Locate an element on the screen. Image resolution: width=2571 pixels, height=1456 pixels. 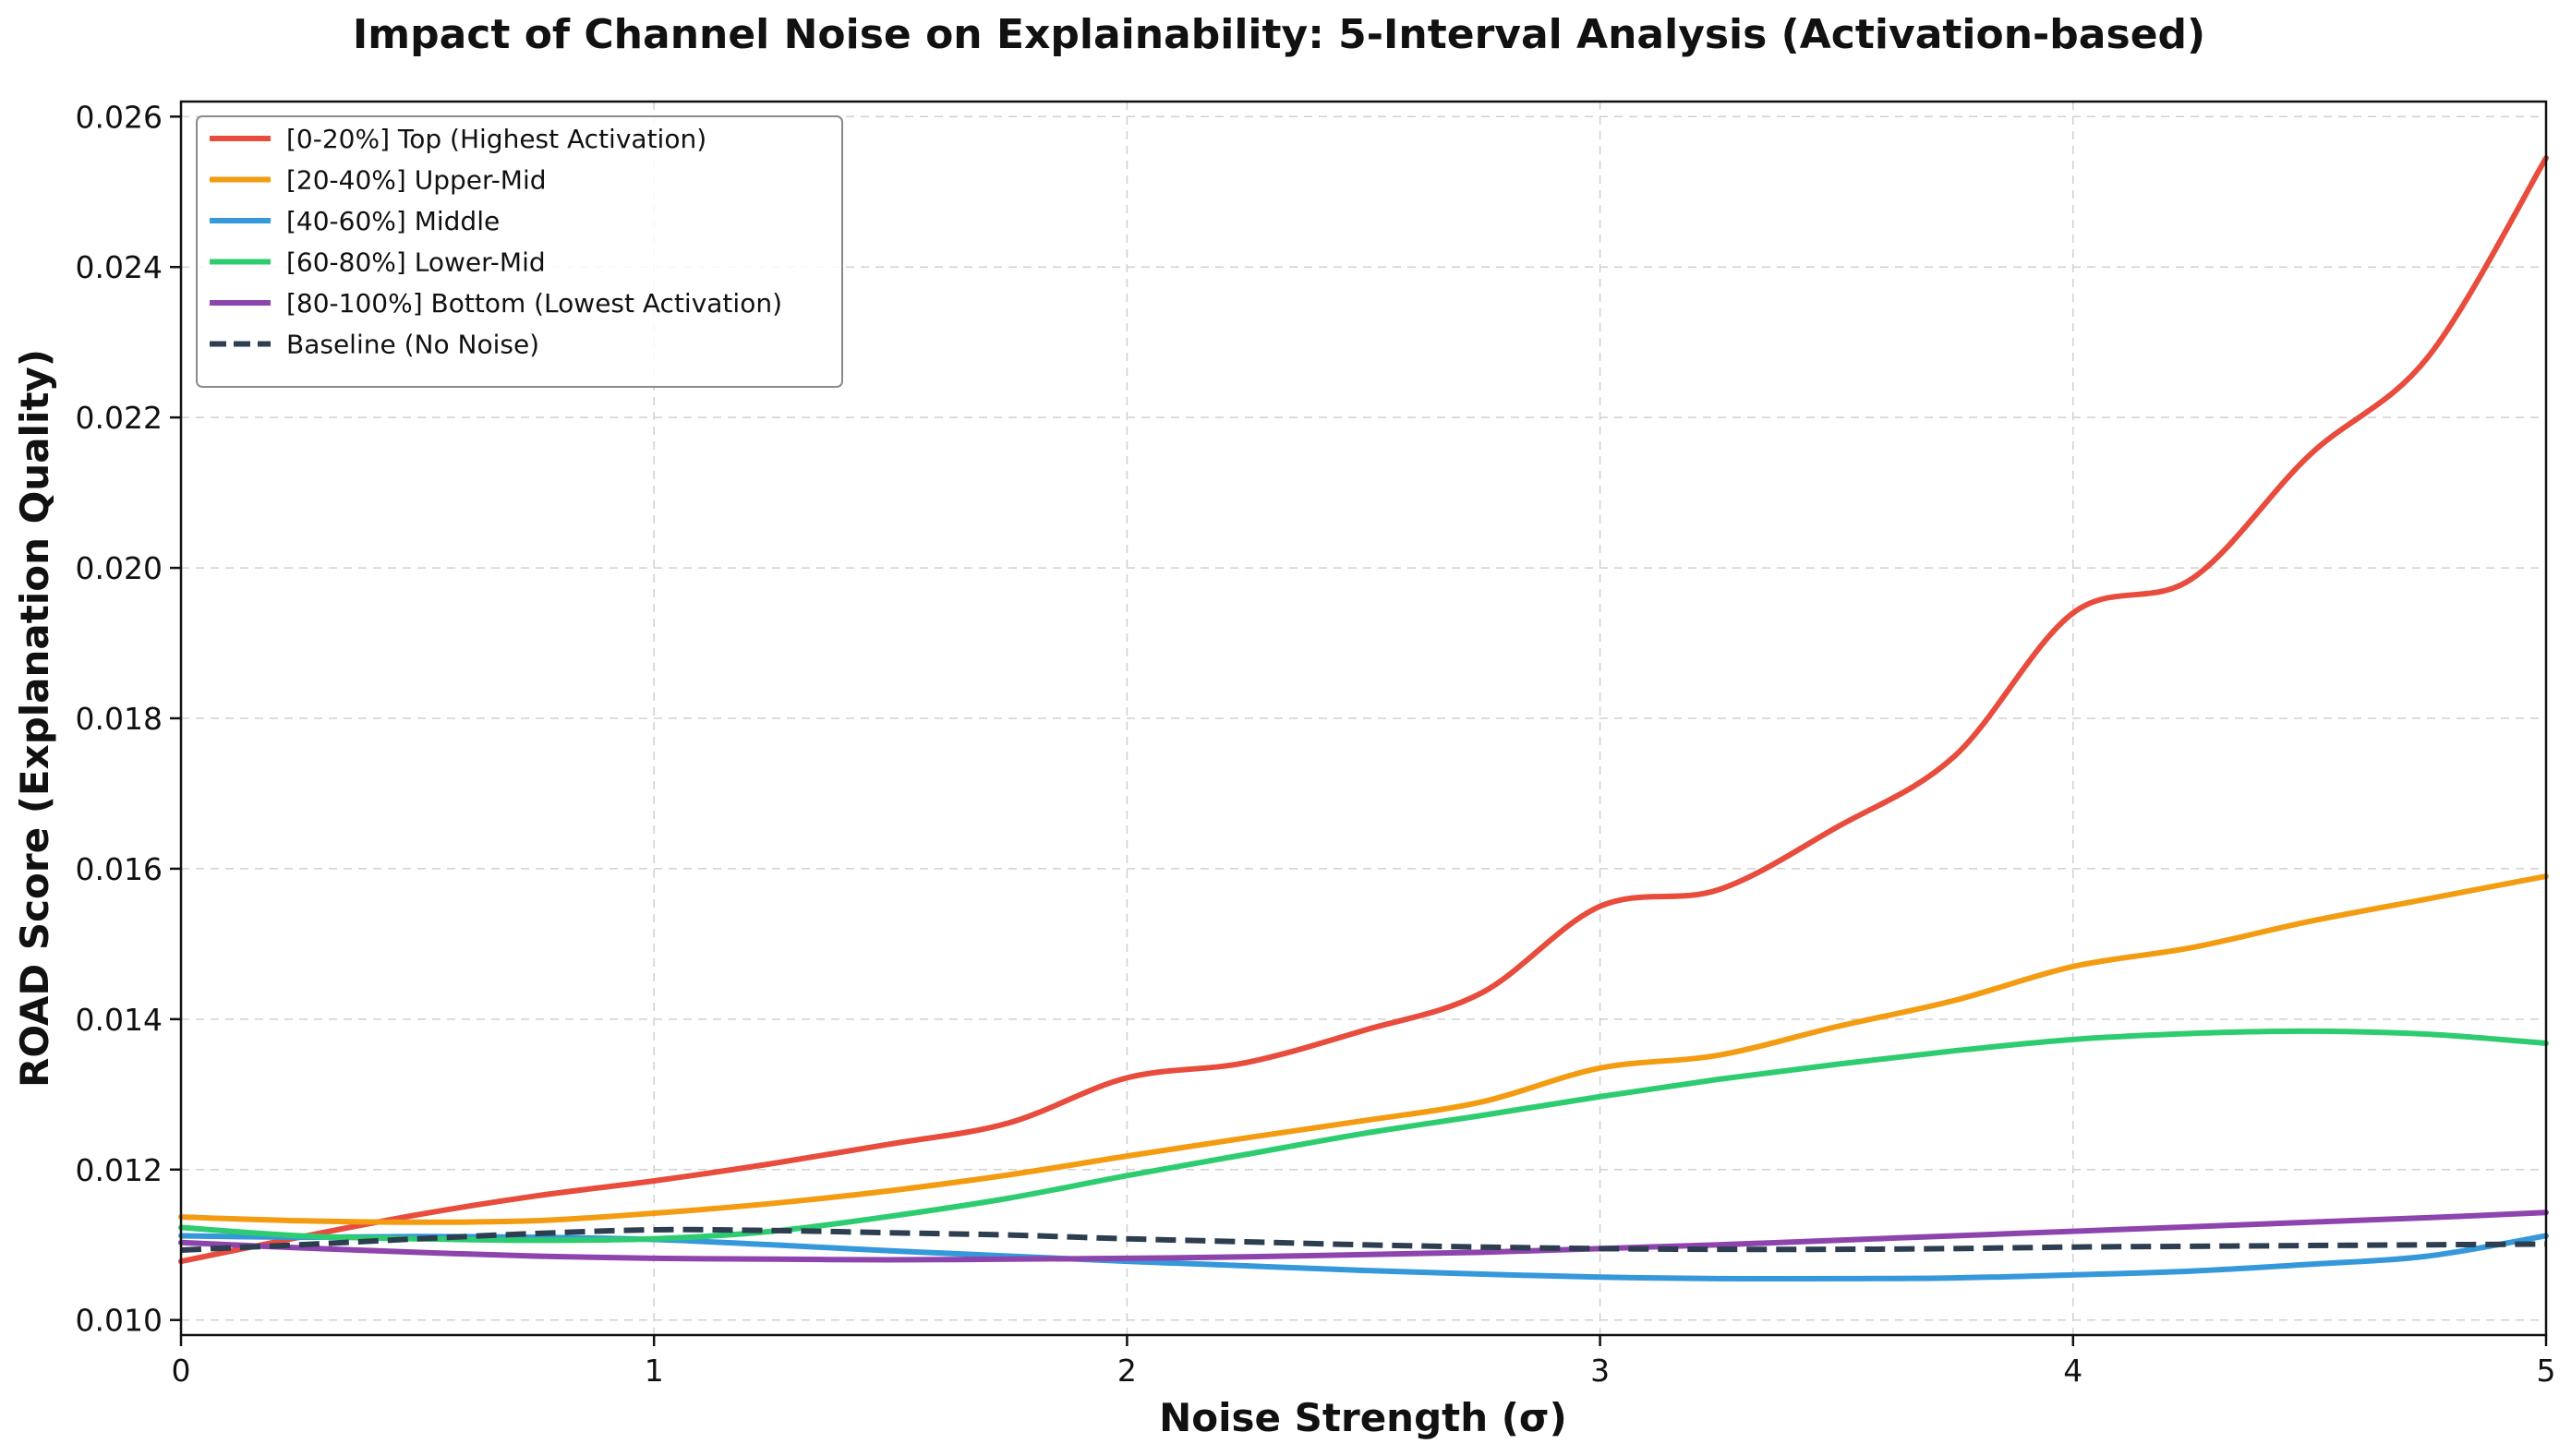
y-tick-label: 0.012 is located at coordinates (120, 1170).